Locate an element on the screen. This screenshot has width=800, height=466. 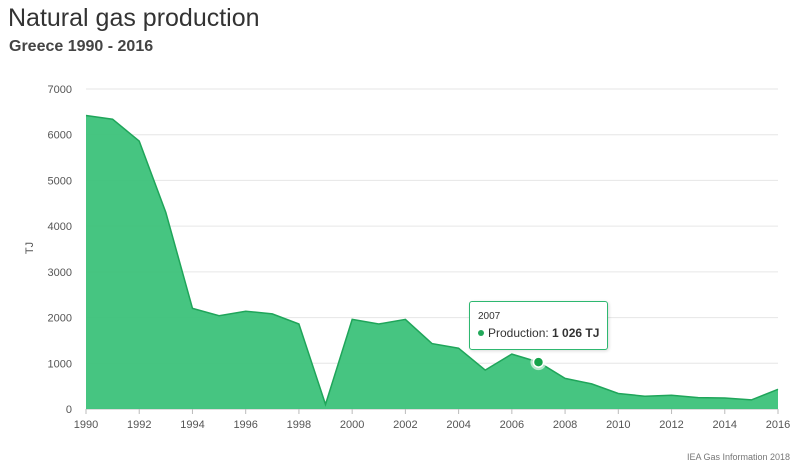
x-tick-label: 1996 is located at coordinates (245, 425).